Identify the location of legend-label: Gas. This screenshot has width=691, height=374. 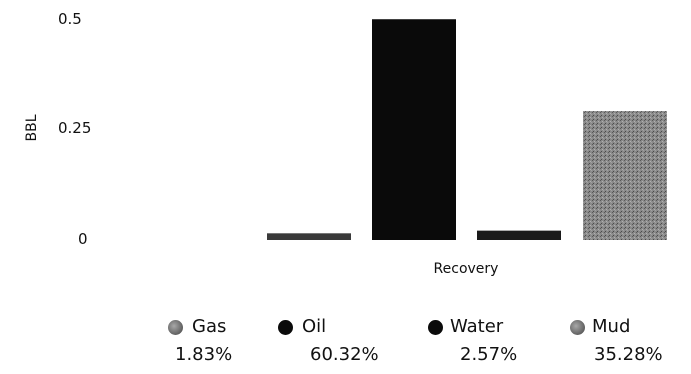
(209, 326).